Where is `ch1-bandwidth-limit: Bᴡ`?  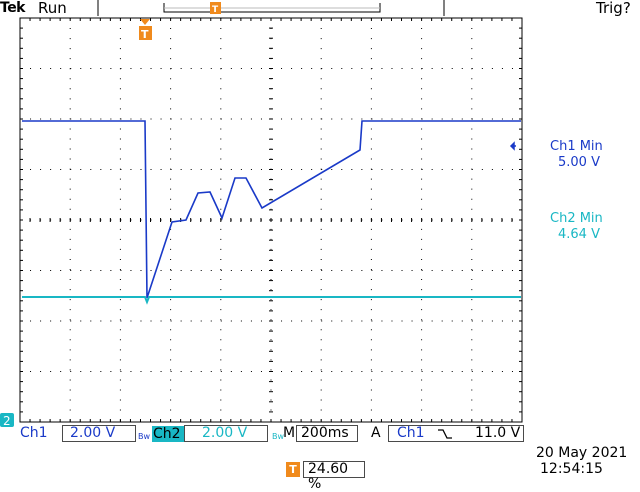
ch1-bandwidth-limit: Bᴡ is located at coordinates (144, 436).